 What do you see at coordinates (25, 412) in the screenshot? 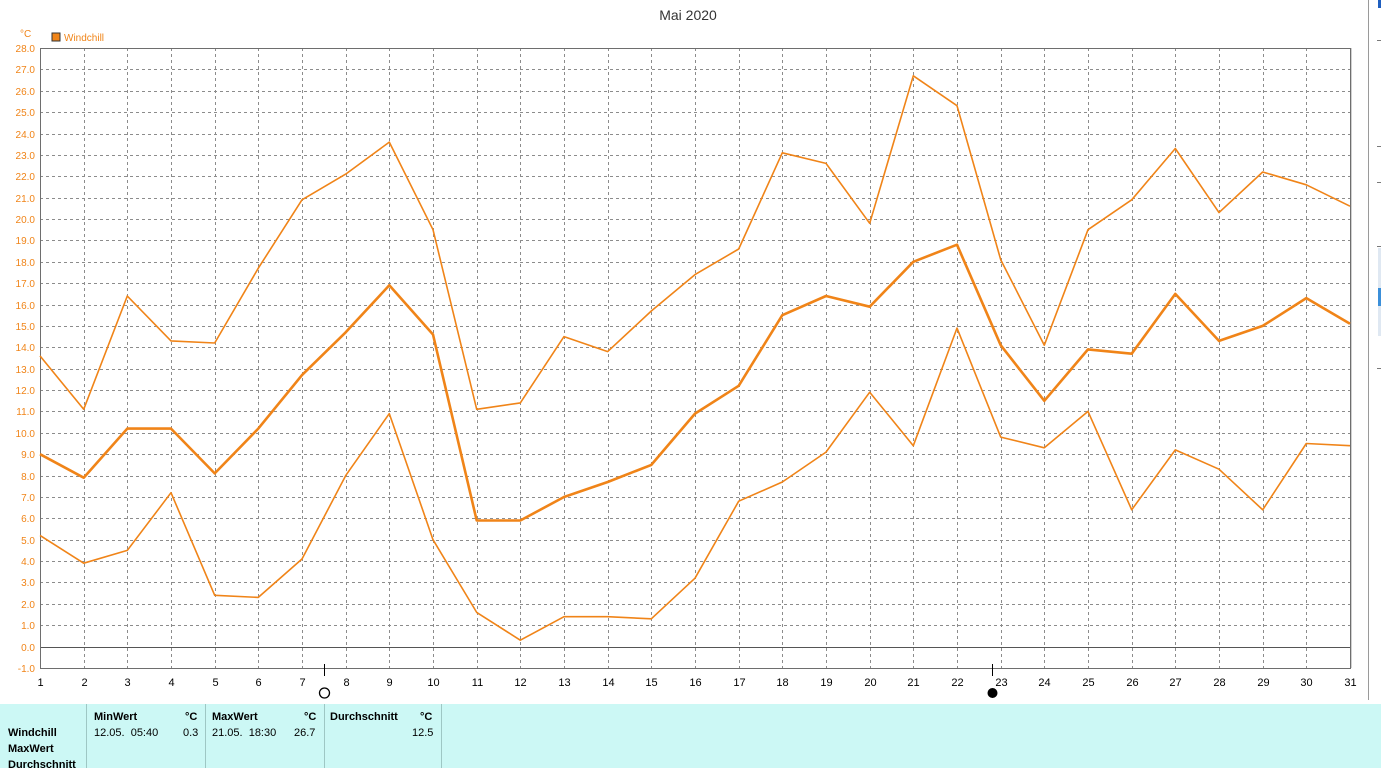
I see `y-tick-label: 11.0` at bounding box center [25, 412].